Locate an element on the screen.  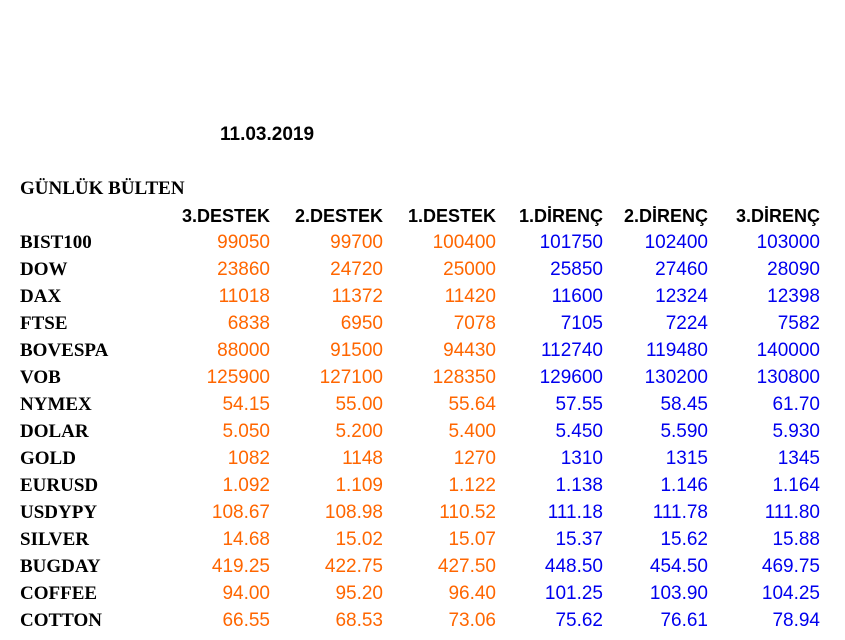
table-row: COFFEE 94.00 95.20 96.40 101.25 103.90 104.25 is located at coordinates (422, 595).